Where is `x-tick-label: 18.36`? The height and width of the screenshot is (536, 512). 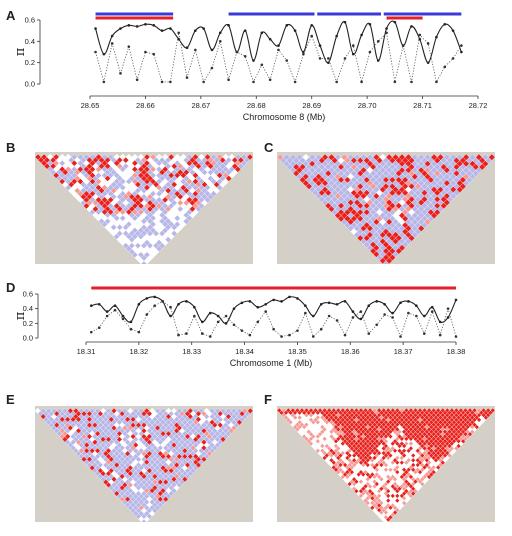 x-tick-label: 18.36 is located at coordinates (350, 351).